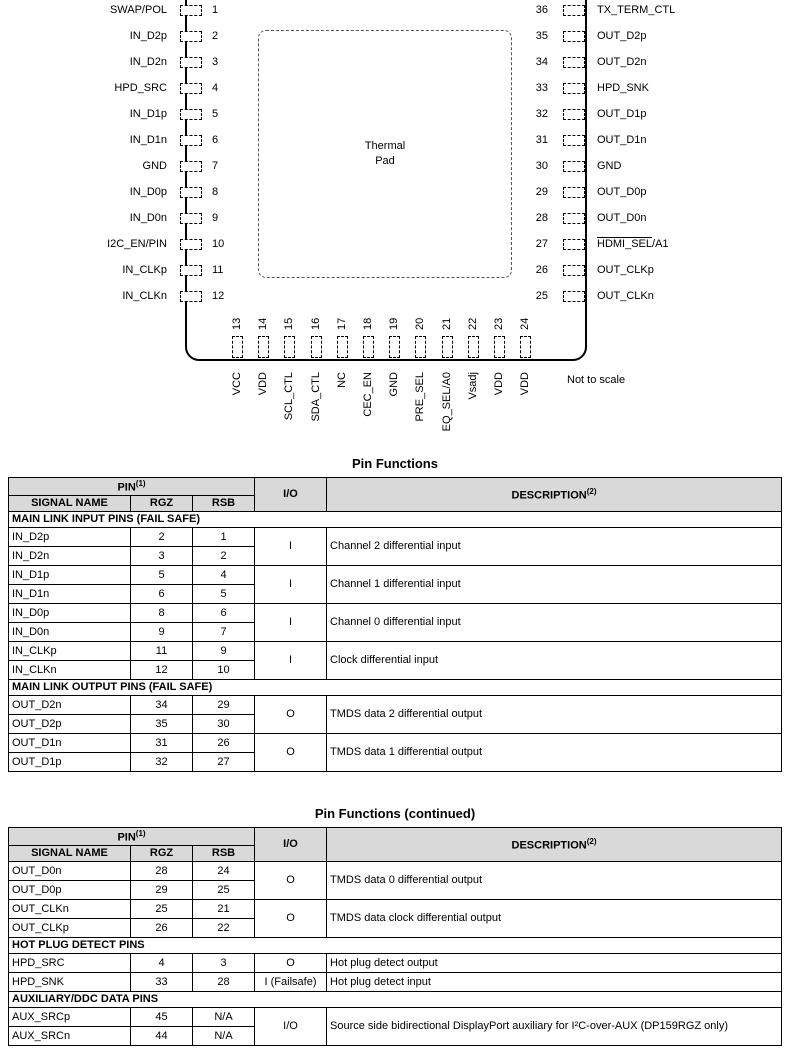 The image size is (790, 1055). I want to click on section-label: AUXILIARY/DDC DATA PINS, so click(395, 1000).